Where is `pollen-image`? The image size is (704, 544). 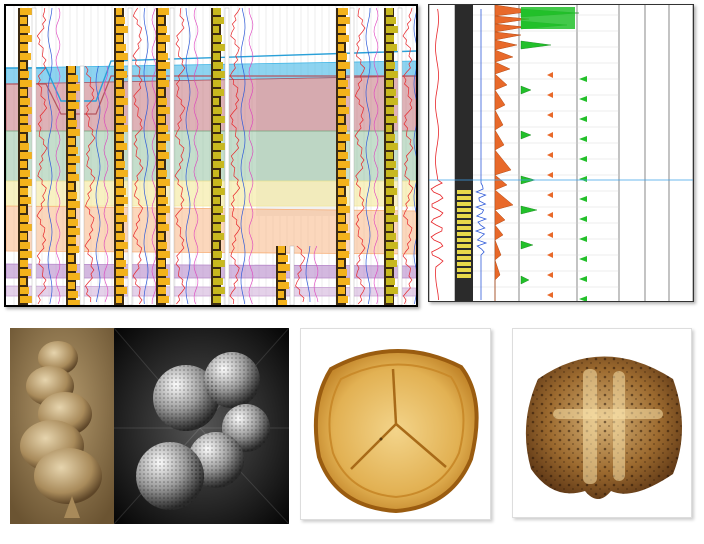
pollen-image is located at coordinates (395, 424).